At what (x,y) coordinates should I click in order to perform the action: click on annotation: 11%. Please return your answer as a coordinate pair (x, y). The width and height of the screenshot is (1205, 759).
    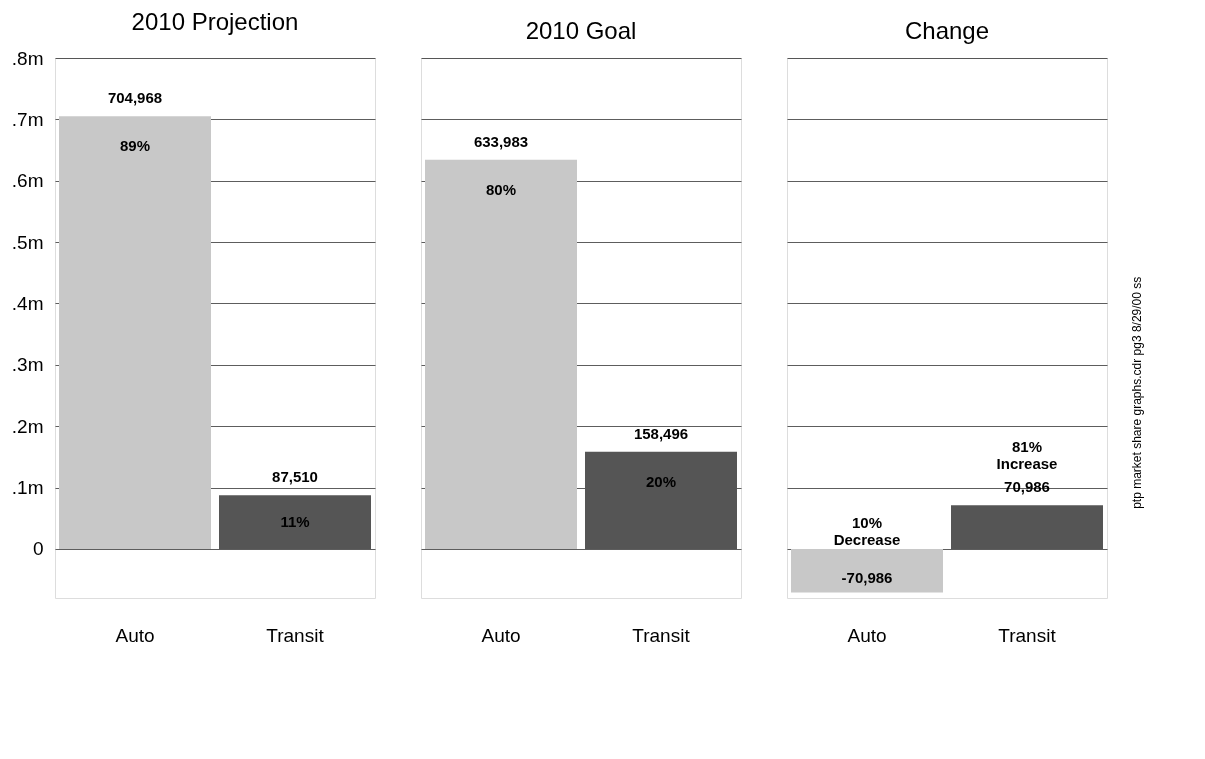
    Looking at the image, I should click on (295, 522).